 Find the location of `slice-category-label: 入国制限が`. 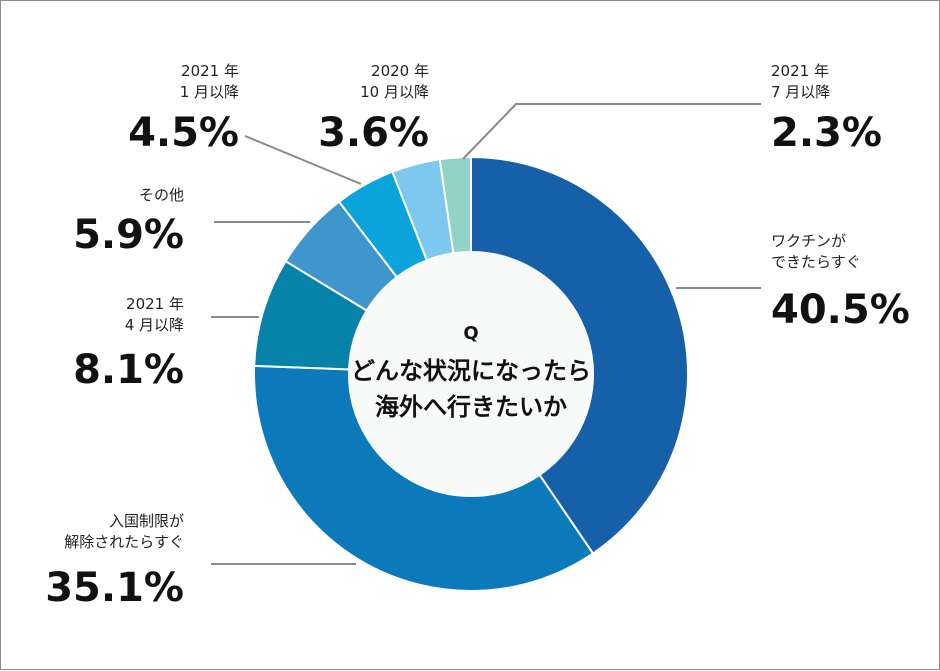

slice-category-label: 入国制限が is located at coordinates (146, 521).